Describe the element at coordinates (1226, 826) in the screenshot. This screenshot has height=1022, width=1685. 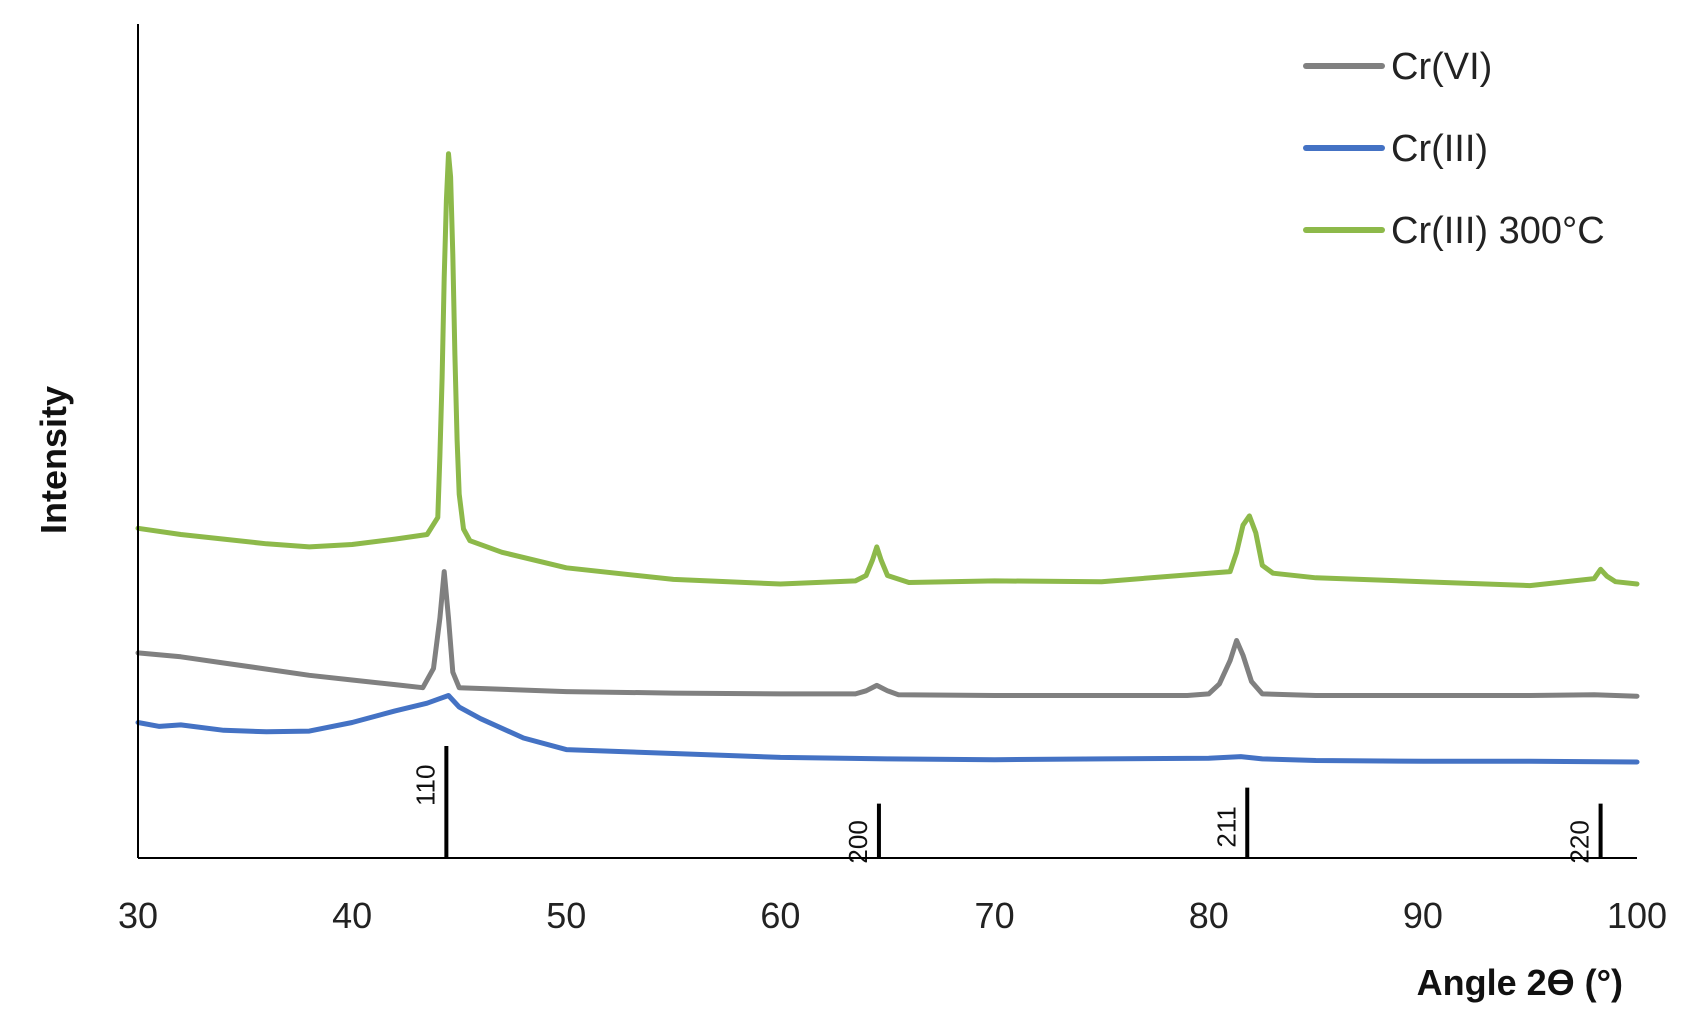
I see `reference-label-211: 211` at that location.